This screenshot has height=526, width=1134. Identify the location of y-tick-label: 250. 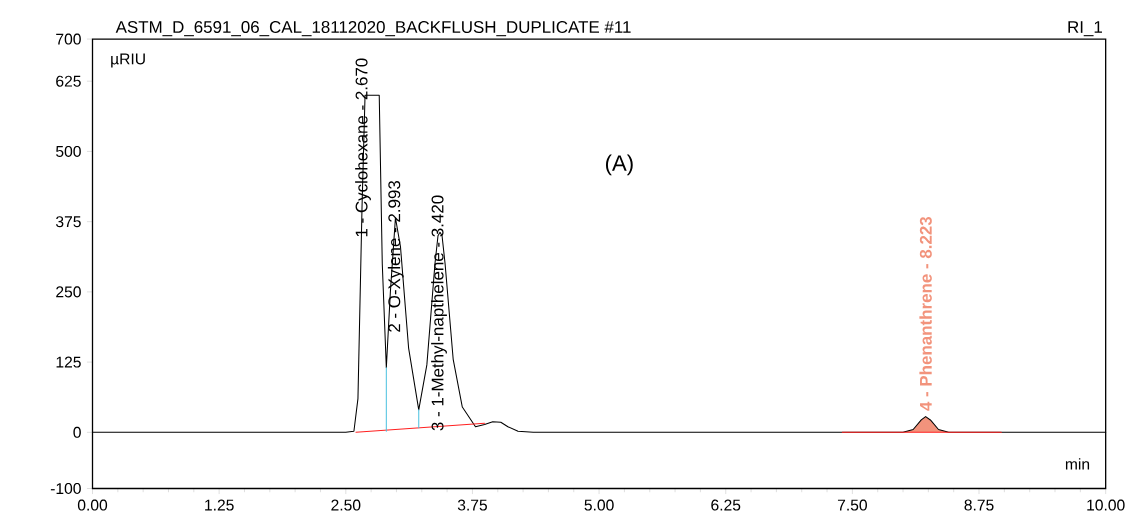
(68, 292).